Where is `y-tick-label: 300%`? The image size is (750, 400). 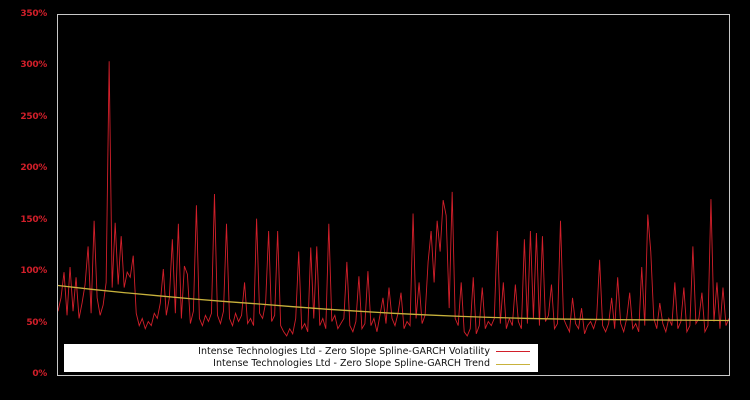 y-tick-label: 300% is located at coordinates (33, 65).